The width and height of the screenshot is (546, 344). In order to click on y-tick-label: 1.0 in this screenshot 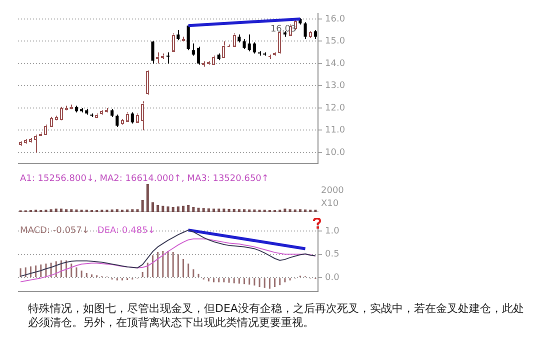, I will do `click(332, 231)`.